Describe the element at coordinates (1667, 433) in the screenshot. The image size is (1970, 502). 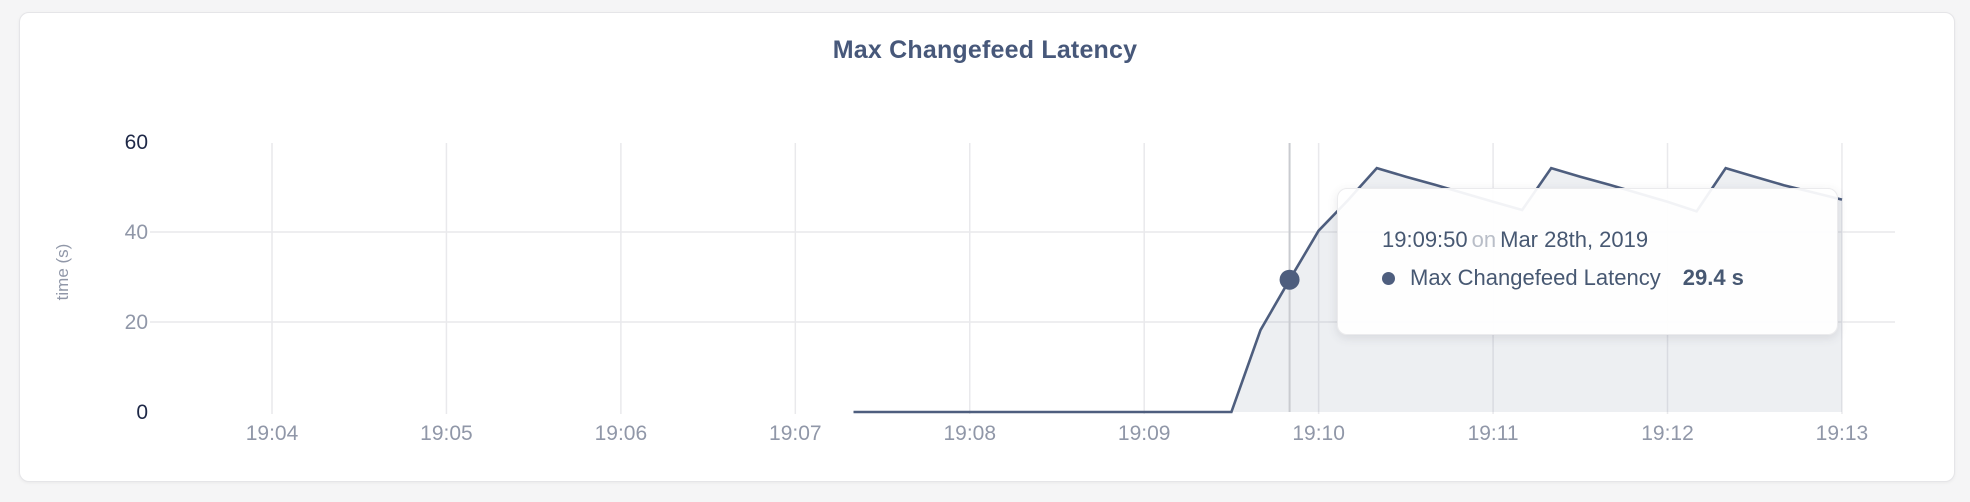
I see `x-tick-label: 19:12` at that location.